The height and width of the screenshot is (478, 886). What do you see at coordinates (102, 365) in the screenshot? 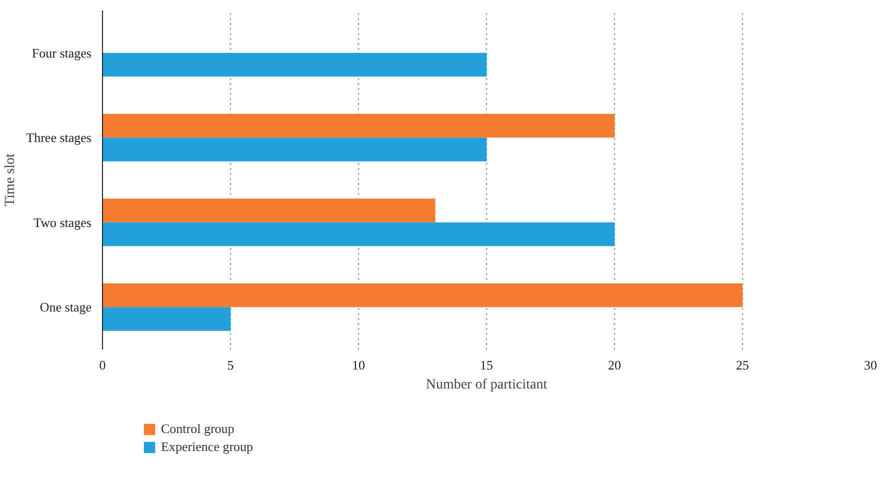
I see `x-tick-label: 0` at bounding box center [102, 365].